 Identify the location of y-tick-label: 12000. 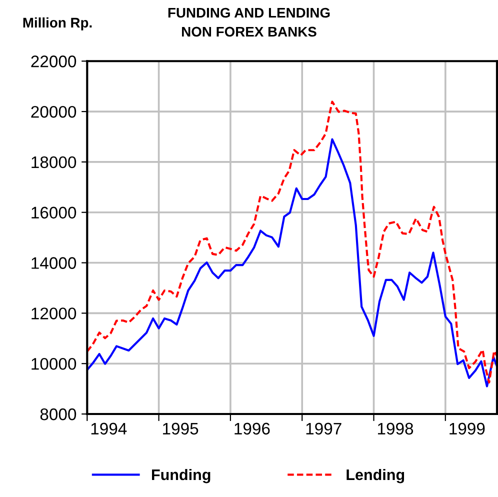
(54, 314).